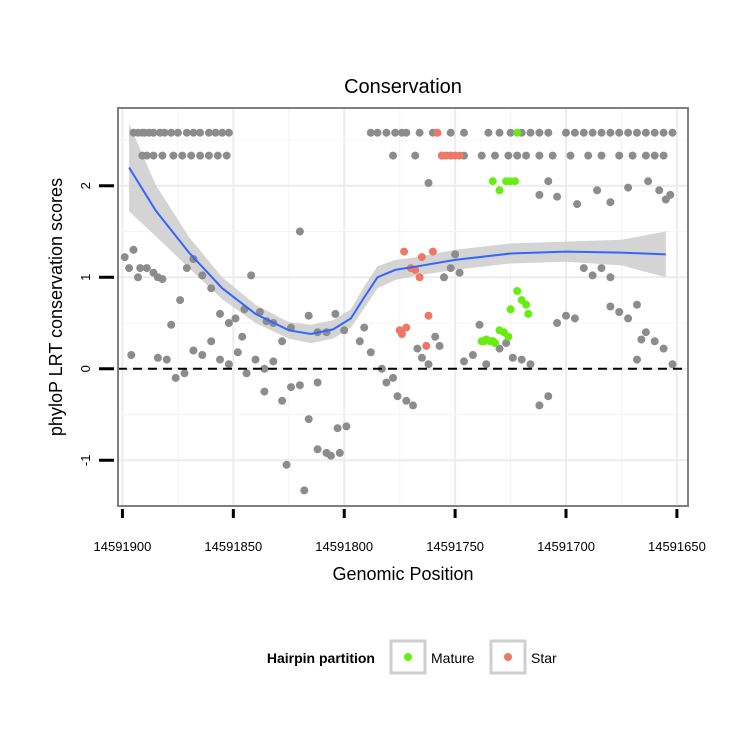 The image size is (750, 750). Describe the element at coordinates (85, 461) in the screenshot. I see `y-tick-label: -1` at that location.